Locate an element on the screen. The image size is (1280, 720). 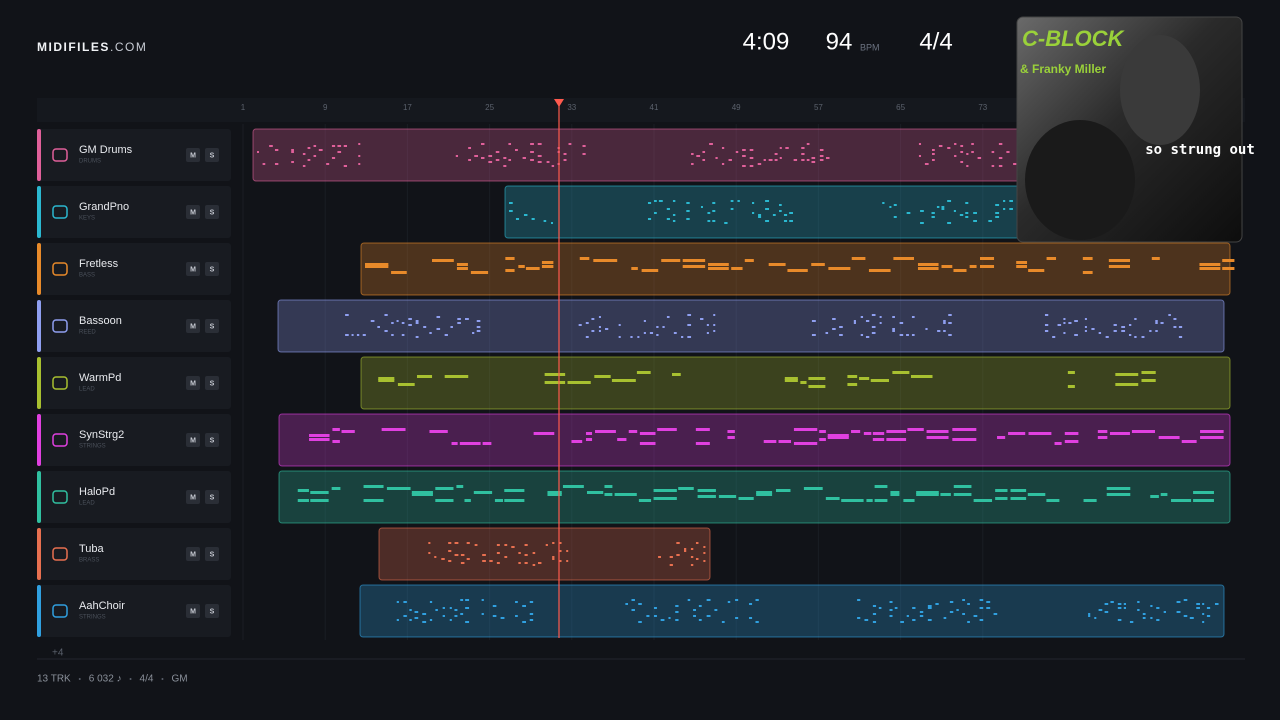
track-header: AahChoir STRINGS M S is located at coordinates (134, 611).